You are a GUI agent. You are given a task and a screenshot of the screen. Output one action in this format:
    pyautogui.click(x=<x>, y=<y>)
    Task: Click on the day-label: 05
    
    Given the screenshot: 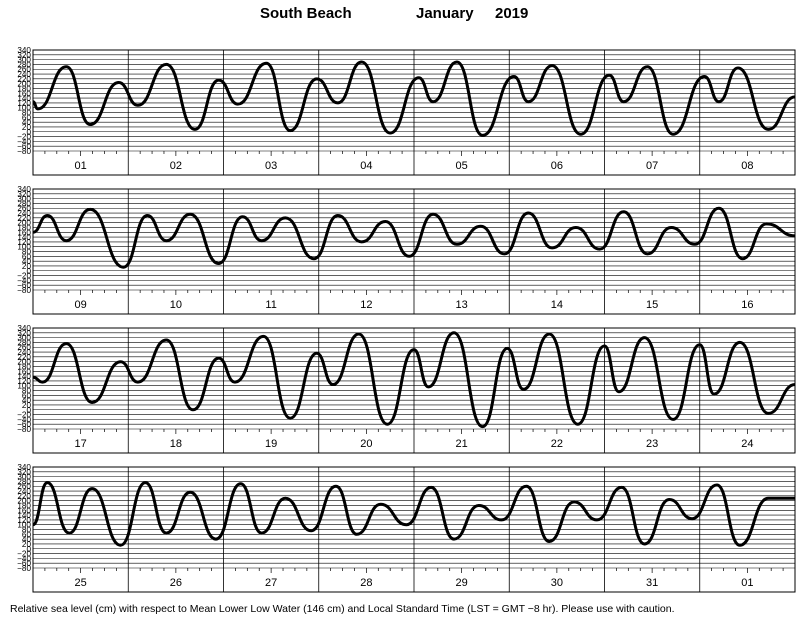 What is the action you would take?
    pyautogui.click(x=462, y=166)
    